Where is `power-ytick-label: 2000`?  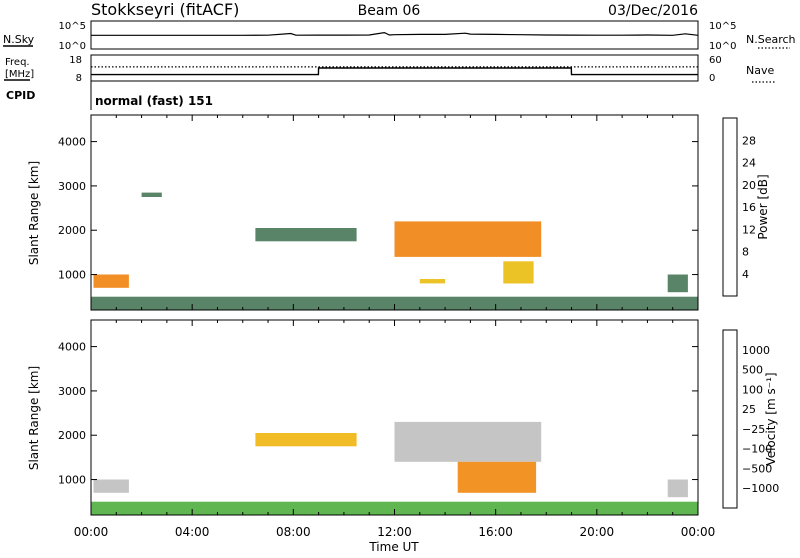 power-ytick-label: 2000 is located at coordinates (72, 230).